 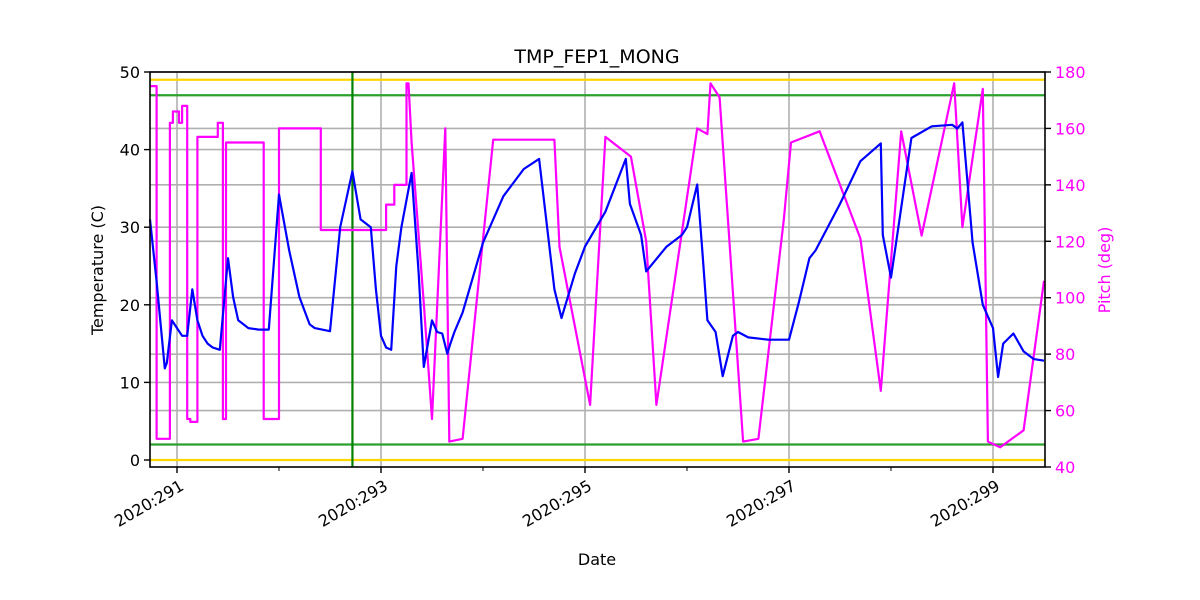 I want to click on y2-tick-label: 140, so click(x=1070, y=185).